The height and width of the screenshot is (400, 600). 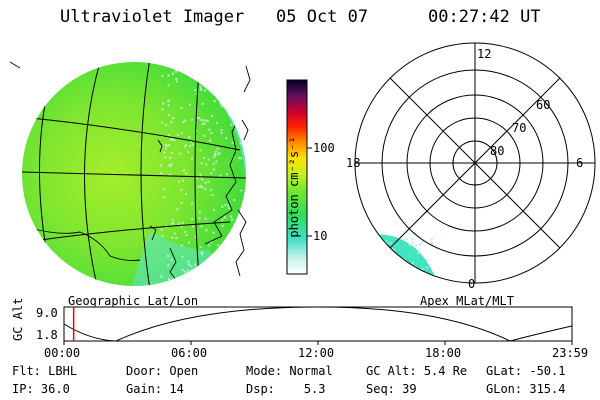 What do you see at coordinates (289, 371) in the screenshot?
I see `info-mode: Mode: Normal` at bounding box center [289, 371].